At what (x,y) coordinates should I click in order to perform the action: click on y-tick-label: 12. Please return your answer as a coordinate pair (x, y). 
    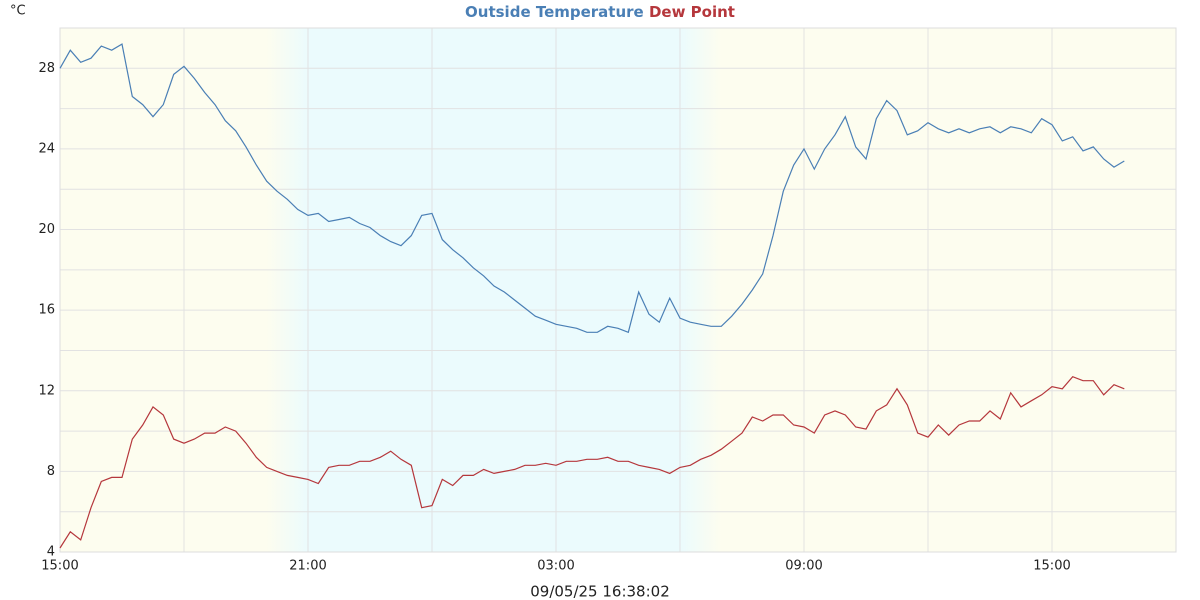
    Looking at the image, I should click on (46, 390).